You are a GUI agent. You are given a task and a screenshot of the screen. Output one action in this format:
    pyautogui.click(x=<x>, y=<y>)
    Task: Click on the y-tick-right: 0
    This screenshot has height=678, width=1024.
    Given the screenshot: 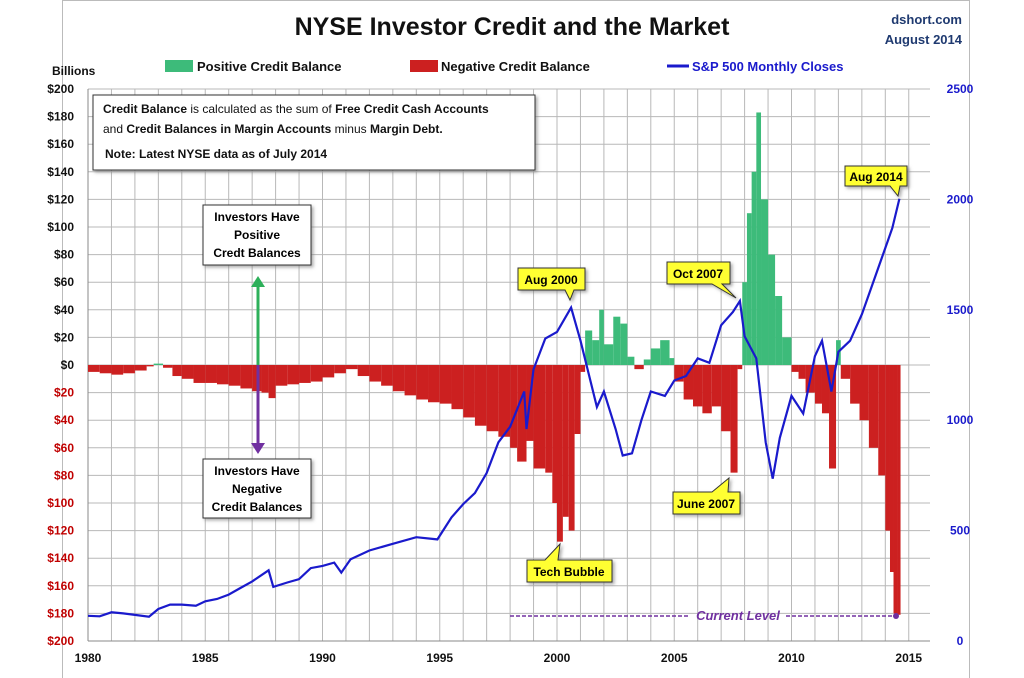 What is the action you would take?
    pyautogui.click(x=960, y=641)
    